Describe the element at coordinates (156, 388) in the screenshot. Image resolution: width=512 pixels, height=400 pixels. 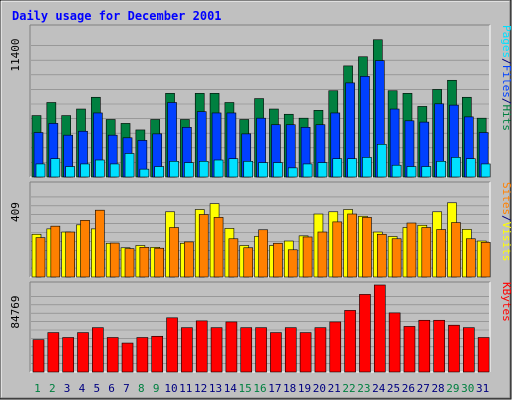
I see `day-label: 9` at that location.